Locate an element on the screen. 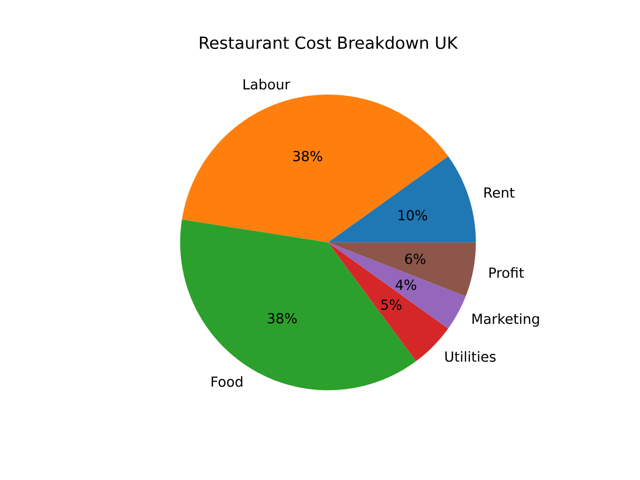 This screenshot has width=640, height=480. slice-label: Food is located at coordinates (227, 381).